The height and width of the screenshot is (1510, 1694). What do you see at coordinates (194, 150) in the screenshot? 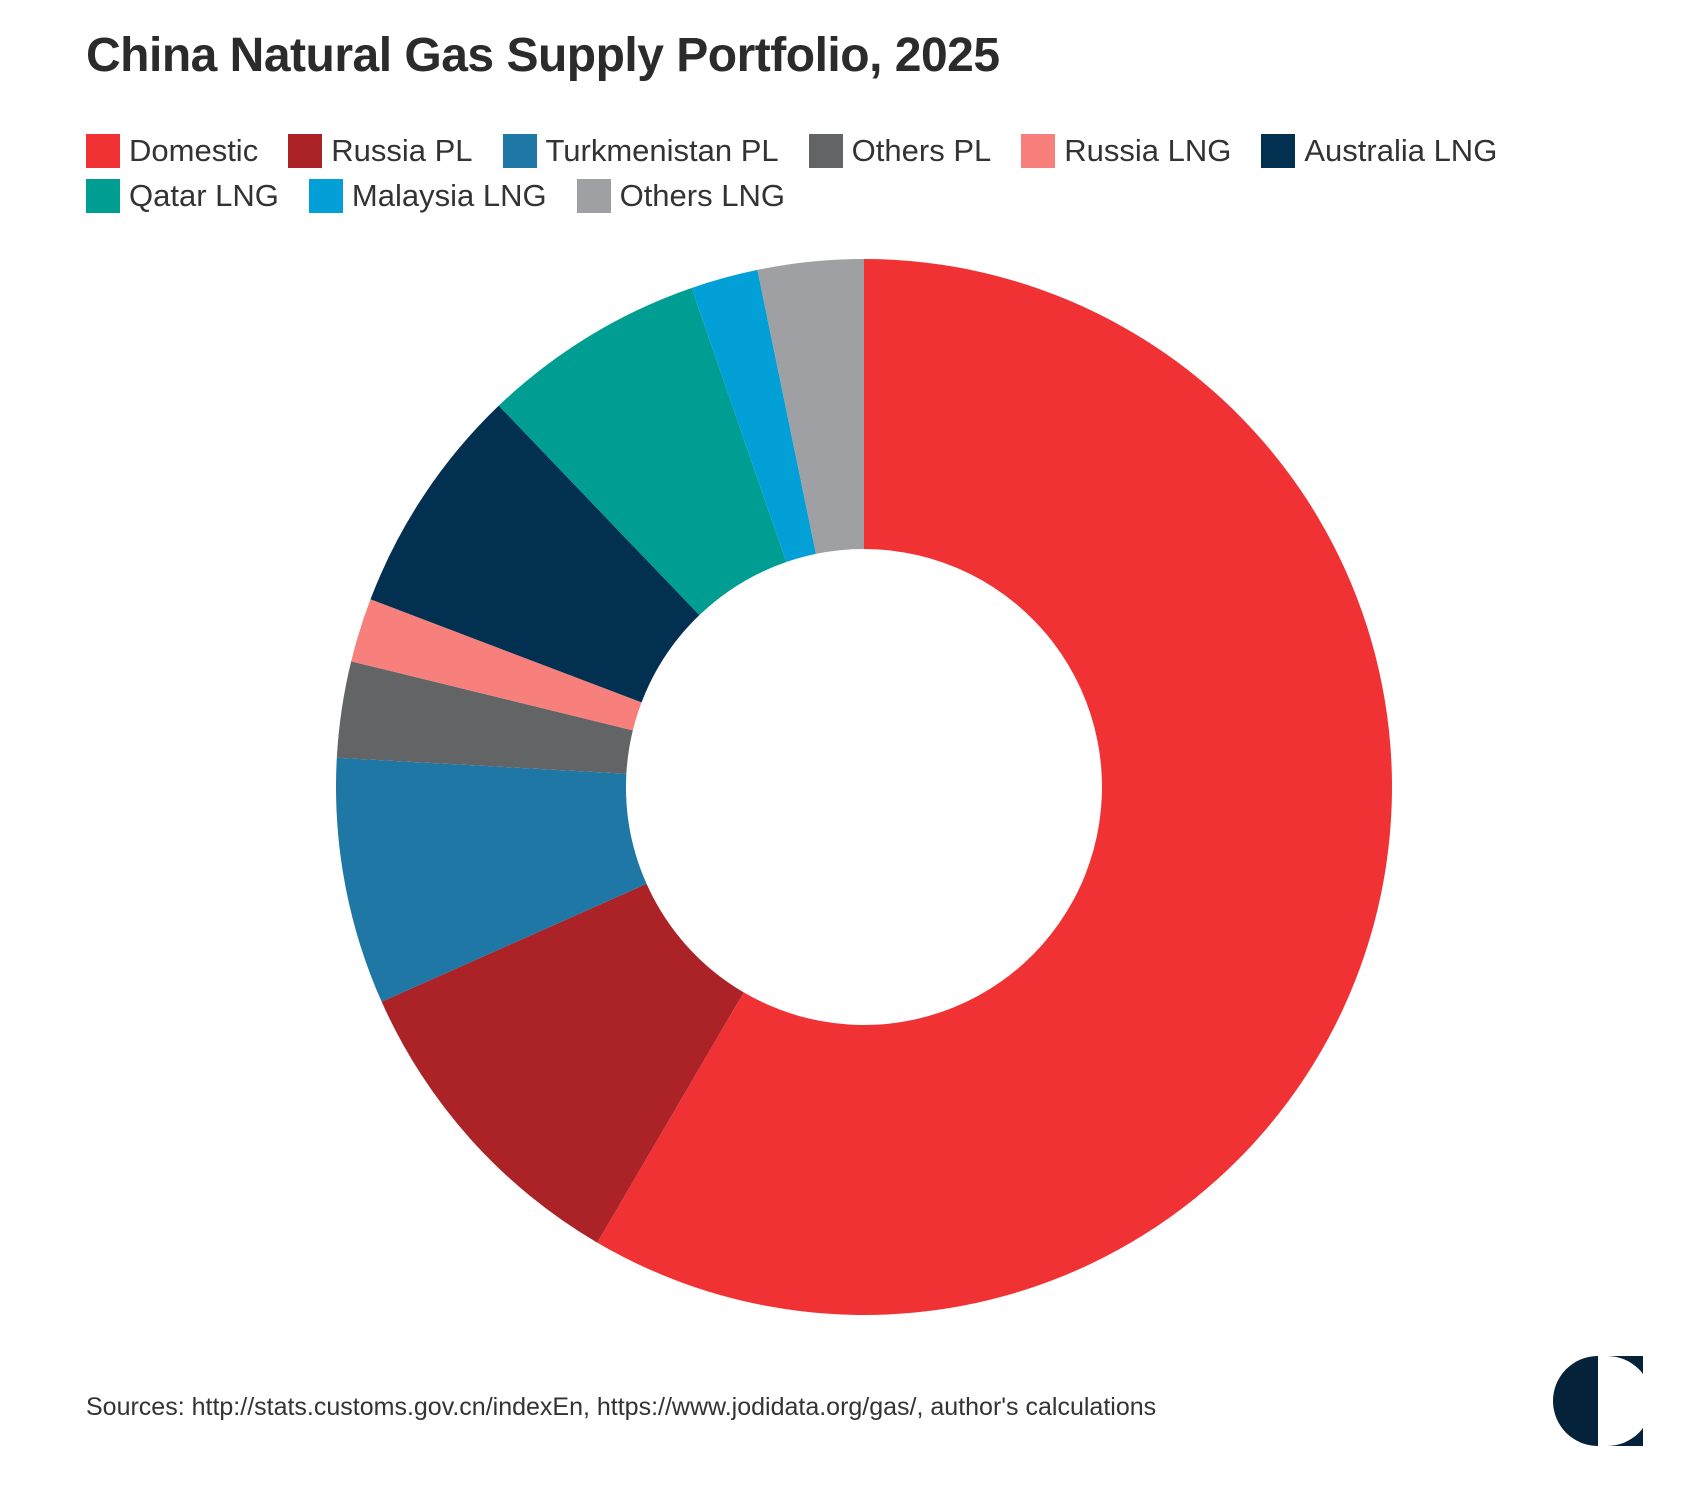
I see `legend-label: Domestic` at bounding box center [194, 150].